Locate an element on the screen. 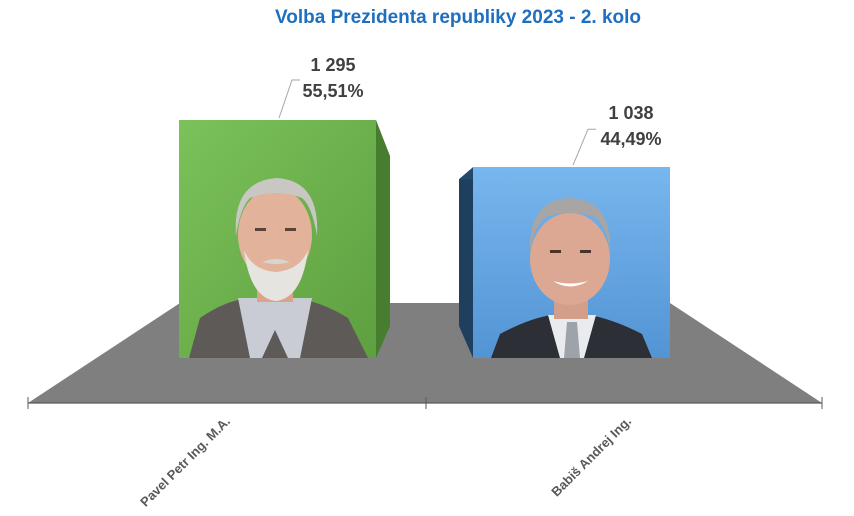 This screenshot has width=854, height=516. bar-babis is located at coordinates (564, 262).